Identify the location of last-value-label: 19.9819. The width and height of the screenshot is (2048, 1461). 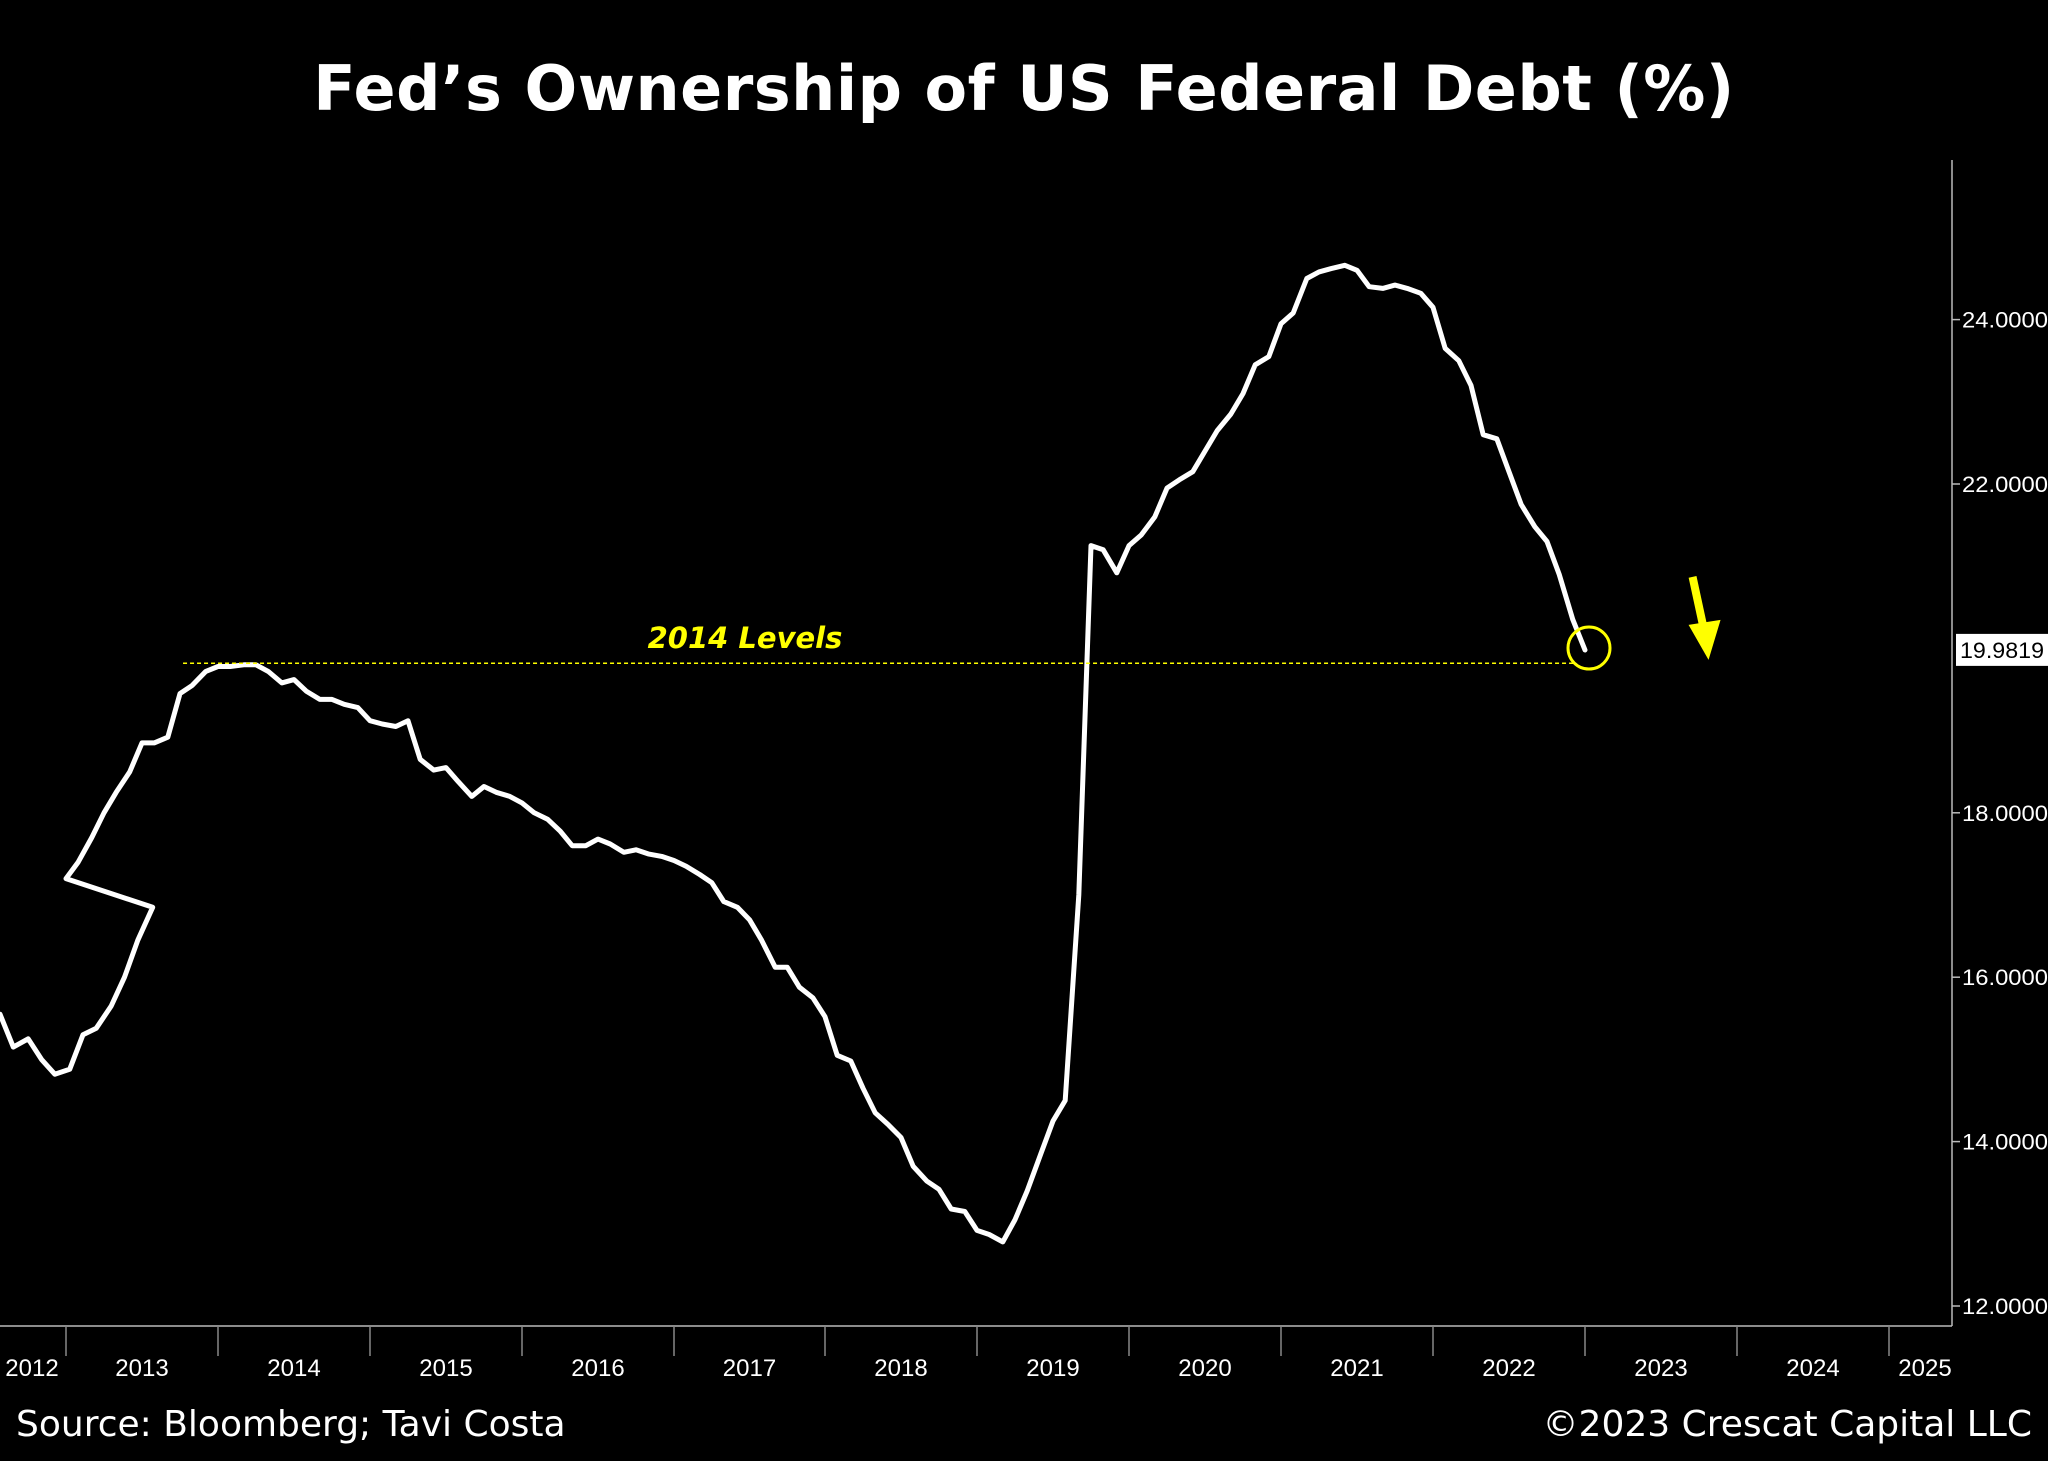
(2002, 650).